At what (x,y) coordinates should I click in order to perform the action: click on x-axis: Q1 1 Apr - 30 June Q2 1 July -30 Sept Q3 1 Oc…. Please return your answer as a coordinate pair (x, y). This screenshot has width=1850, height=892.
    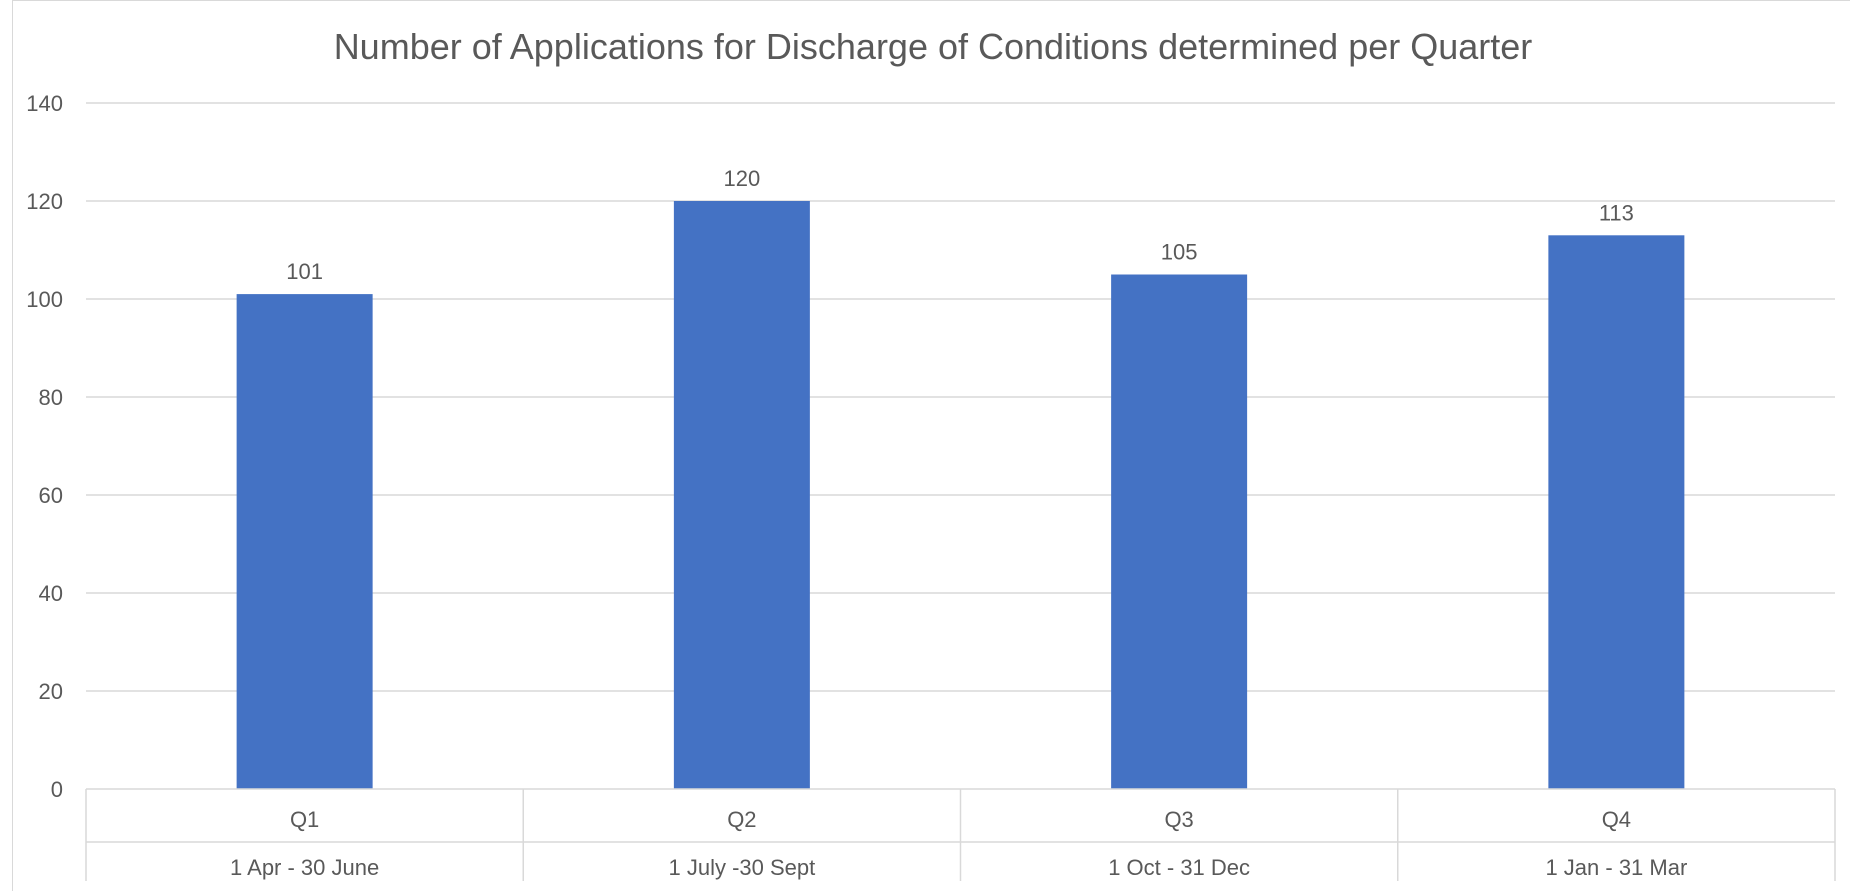
    Looking at the image, I should click on (960, 834).